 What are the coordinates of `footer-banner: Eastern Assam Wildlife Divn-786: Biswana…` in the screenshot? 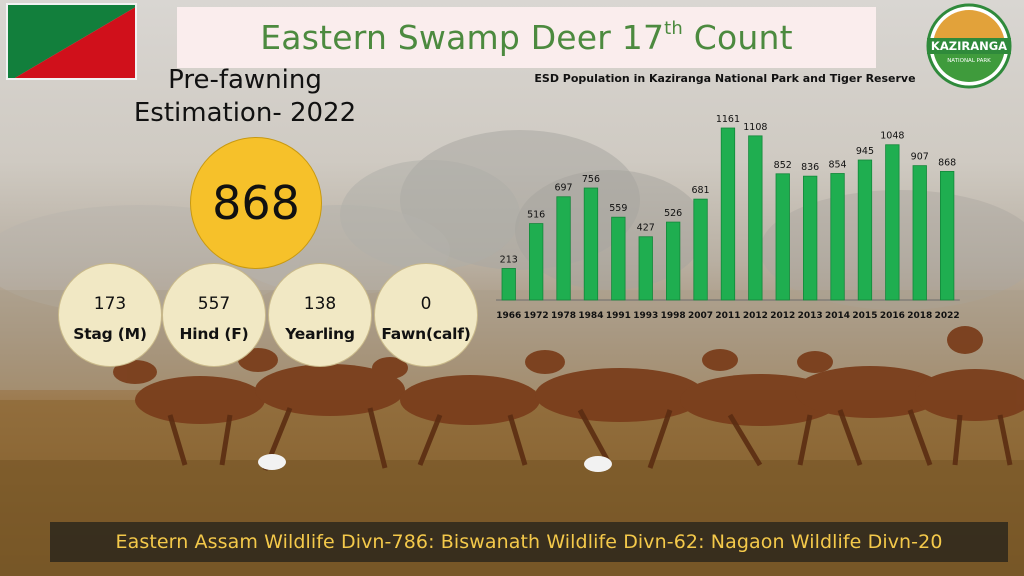 It's located at (529, 542).